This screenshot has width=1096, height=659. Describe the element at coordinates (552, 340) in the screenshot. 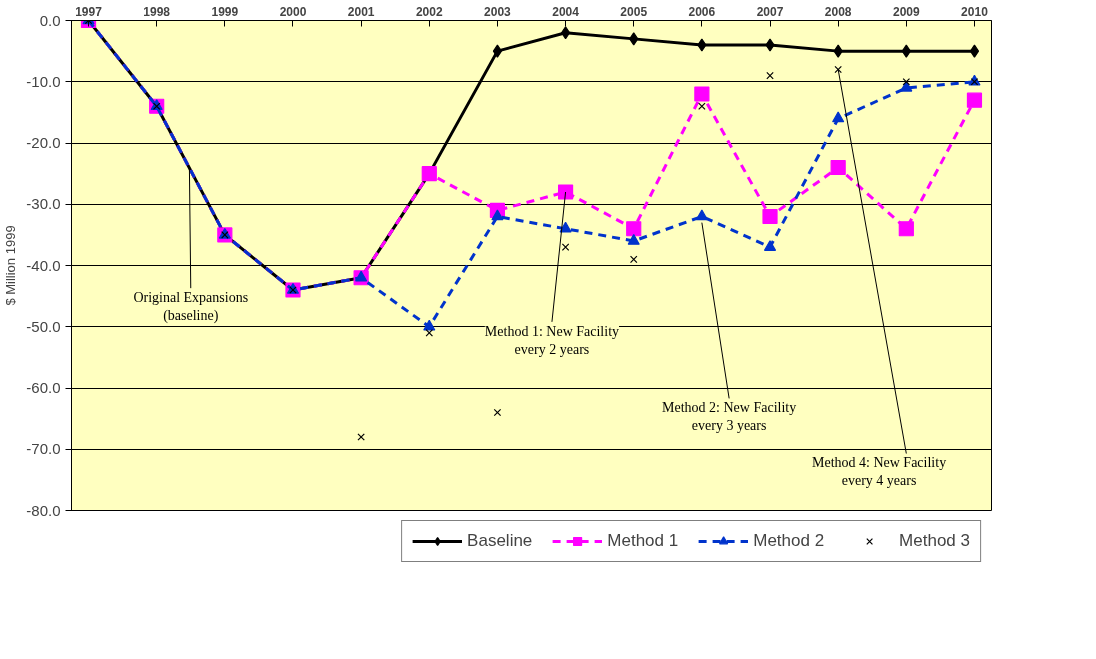

I see `annotation: Method 1: New Facility every 2 years` at that location.